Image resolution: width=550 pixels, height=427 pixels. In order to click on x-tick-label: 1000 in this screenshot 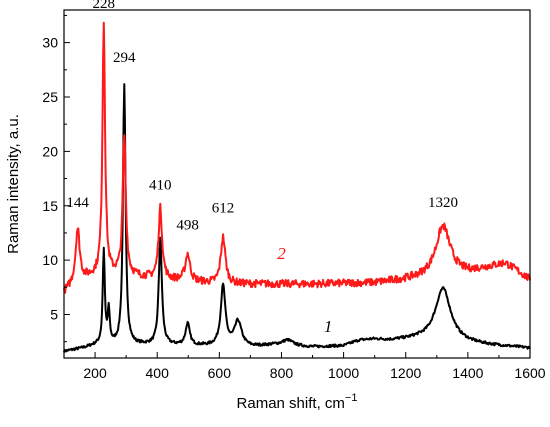, I will do `click(343, 373)`.